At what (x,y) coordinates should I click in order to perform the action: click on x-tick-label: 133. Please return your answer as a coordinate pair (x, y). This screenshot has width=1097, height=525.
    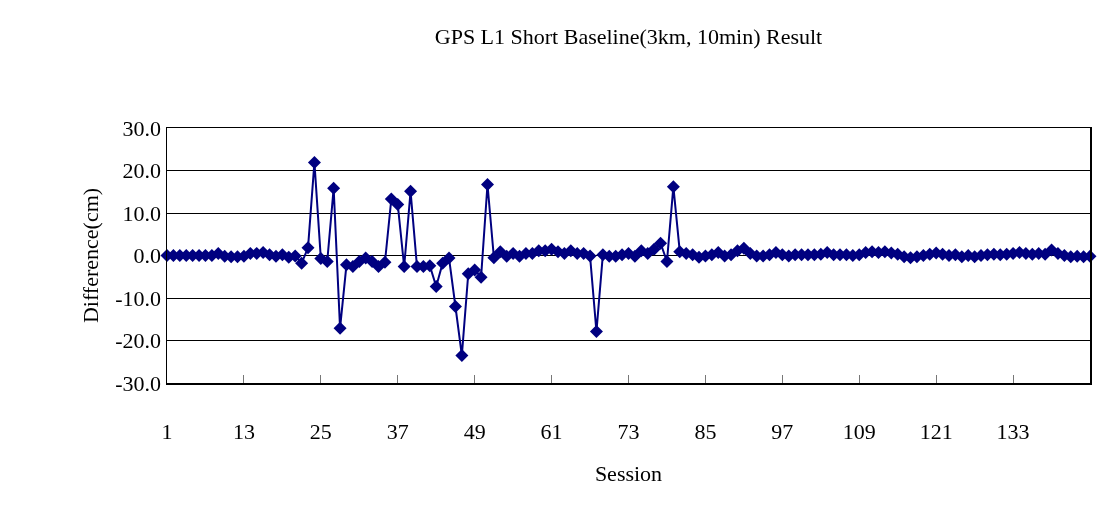
    Looking at the image, I should click on (1013, 431).